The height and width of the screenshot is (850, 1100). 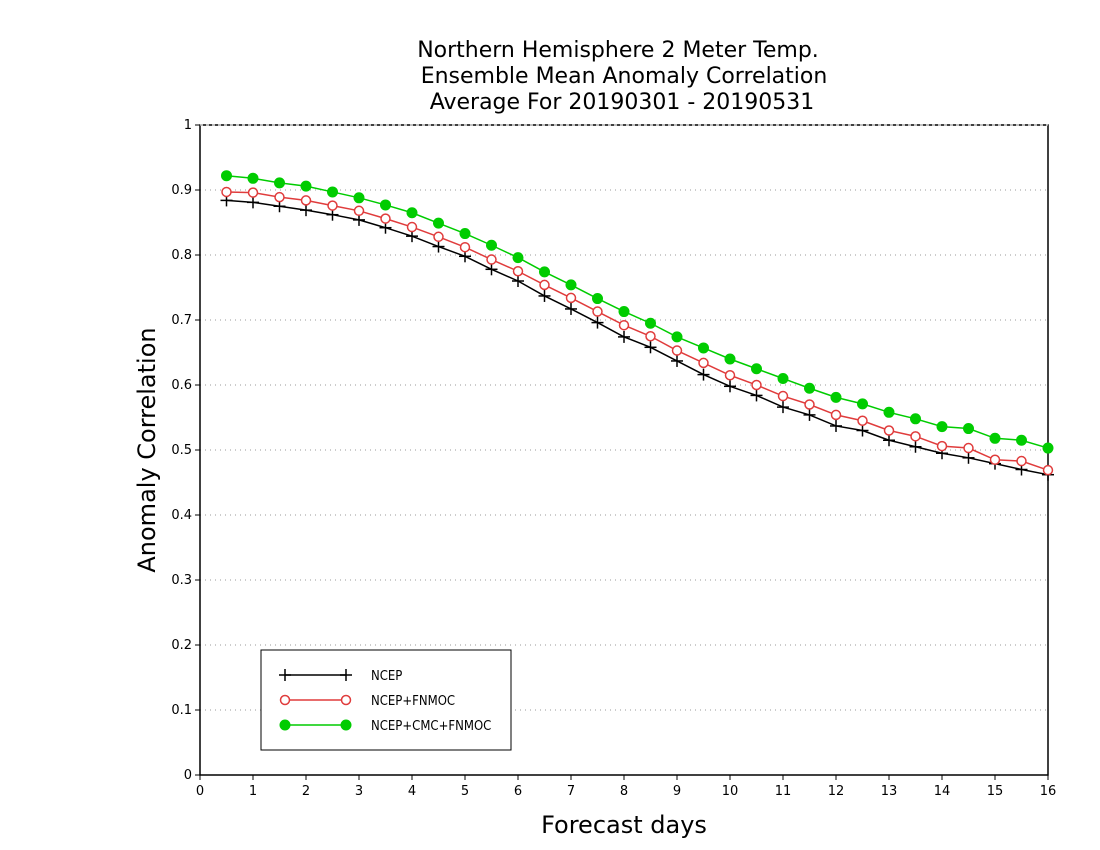 I want to click on legend-label-0: NCEP, so click(x=386, y=676).